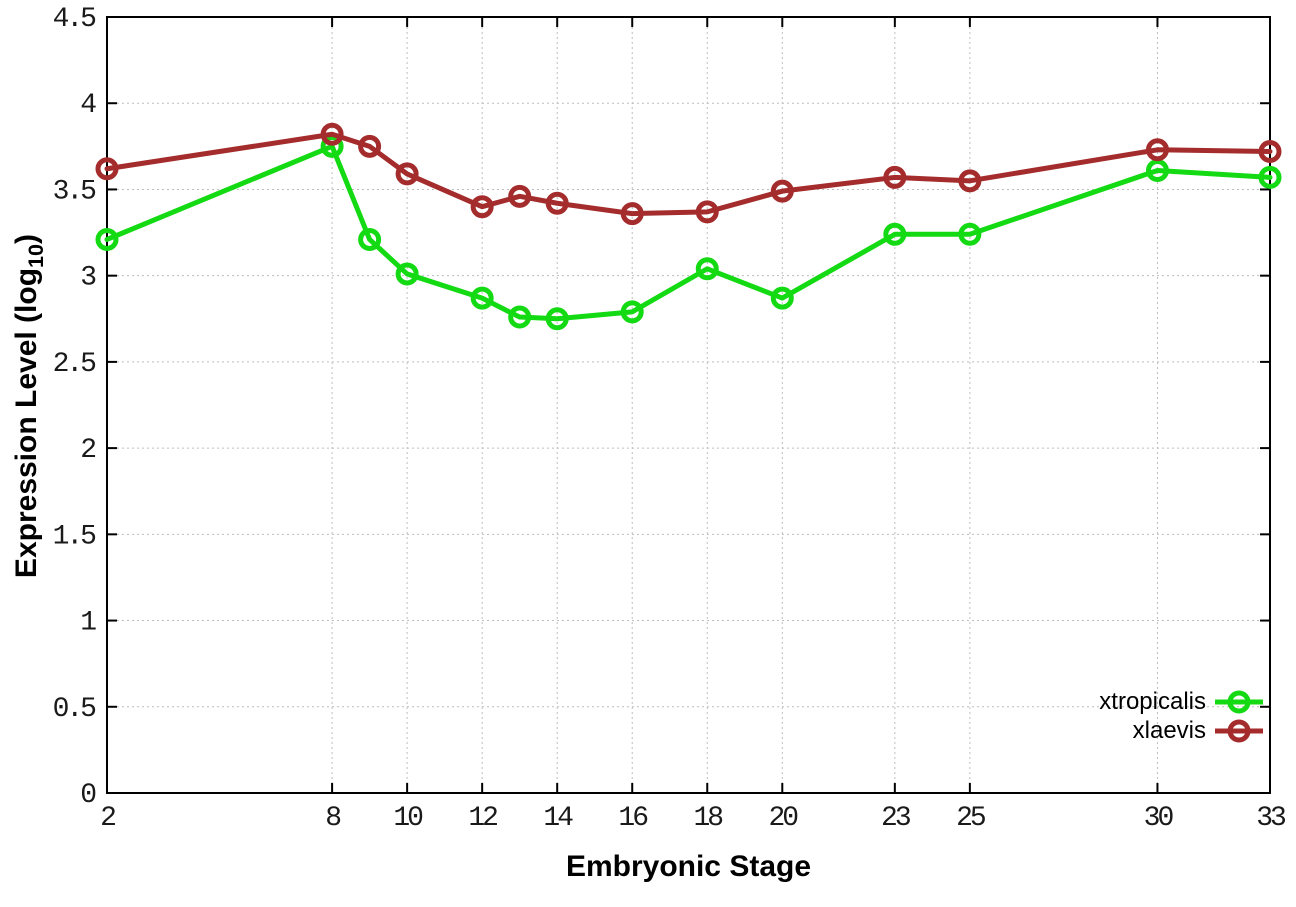 Image resolution: width=1296 pixels, height=907 pixels. What do you see at coordinates (75, 19) in the screenshot?
I see `y-tick-label: 4.5` at bounding box center [75, 19].